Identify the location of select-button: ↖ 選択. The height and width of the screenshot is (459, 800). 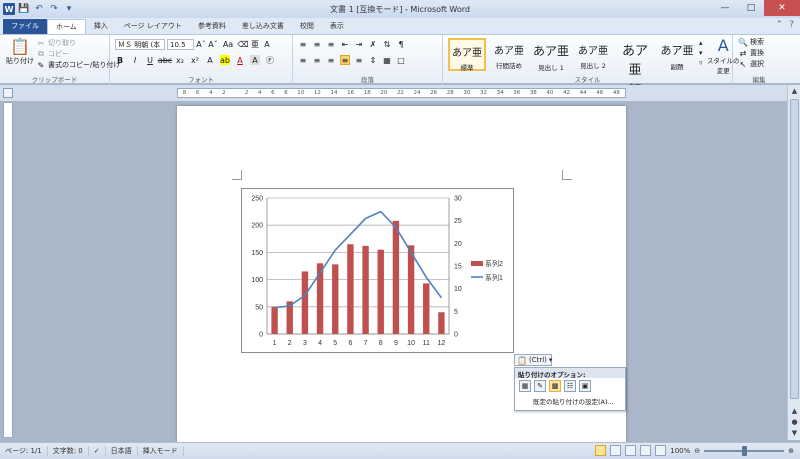
(751, 64).